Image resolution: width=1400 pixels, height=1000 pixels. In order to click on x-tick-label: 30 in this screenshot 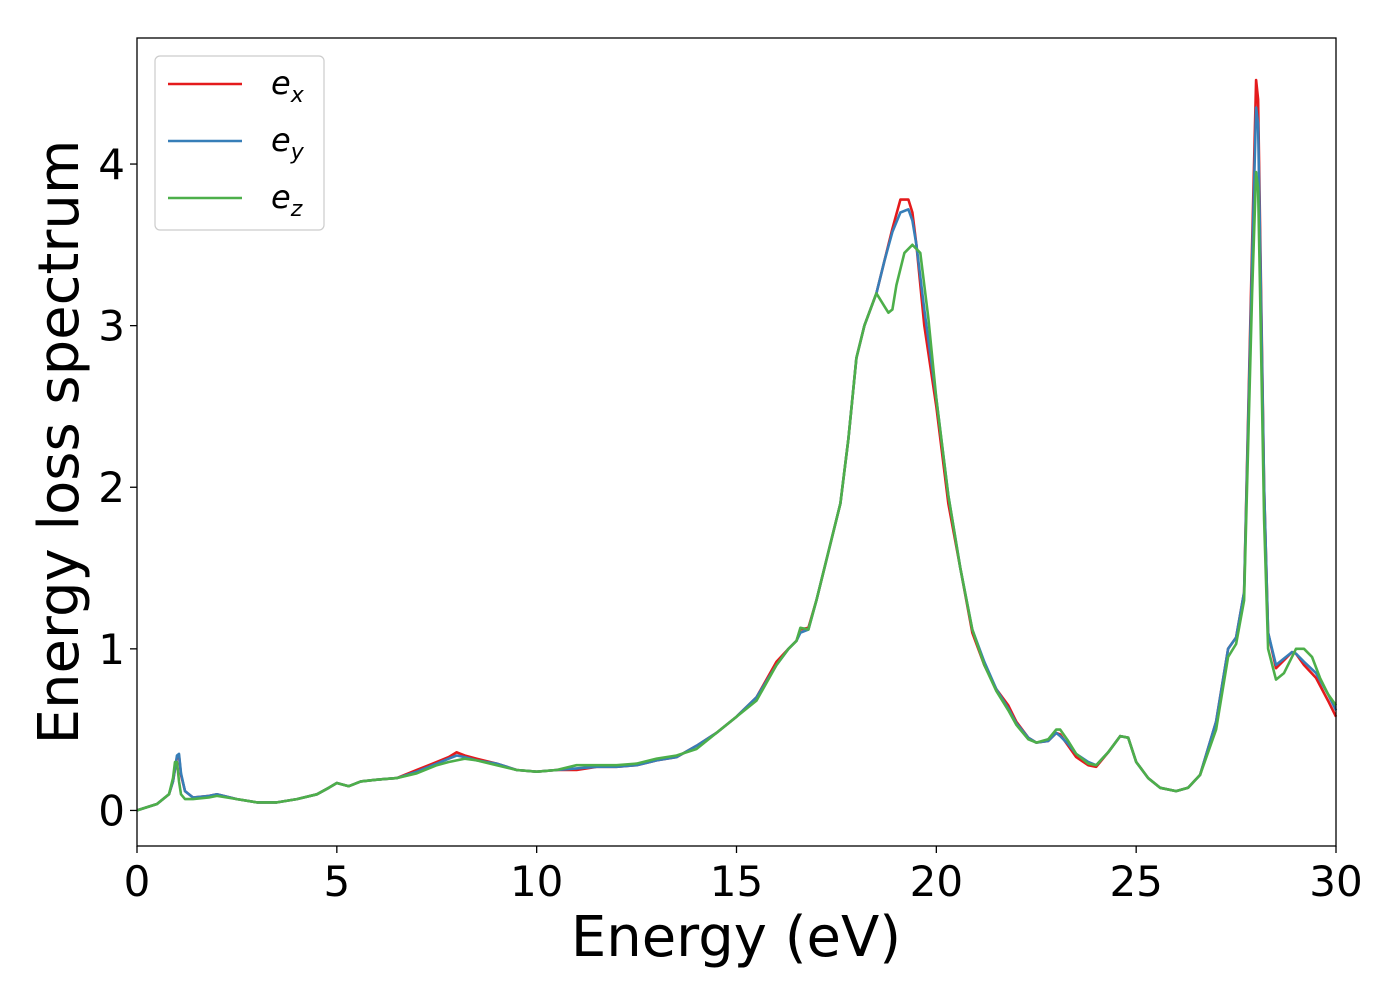, I will do `click(1335, 881)`.